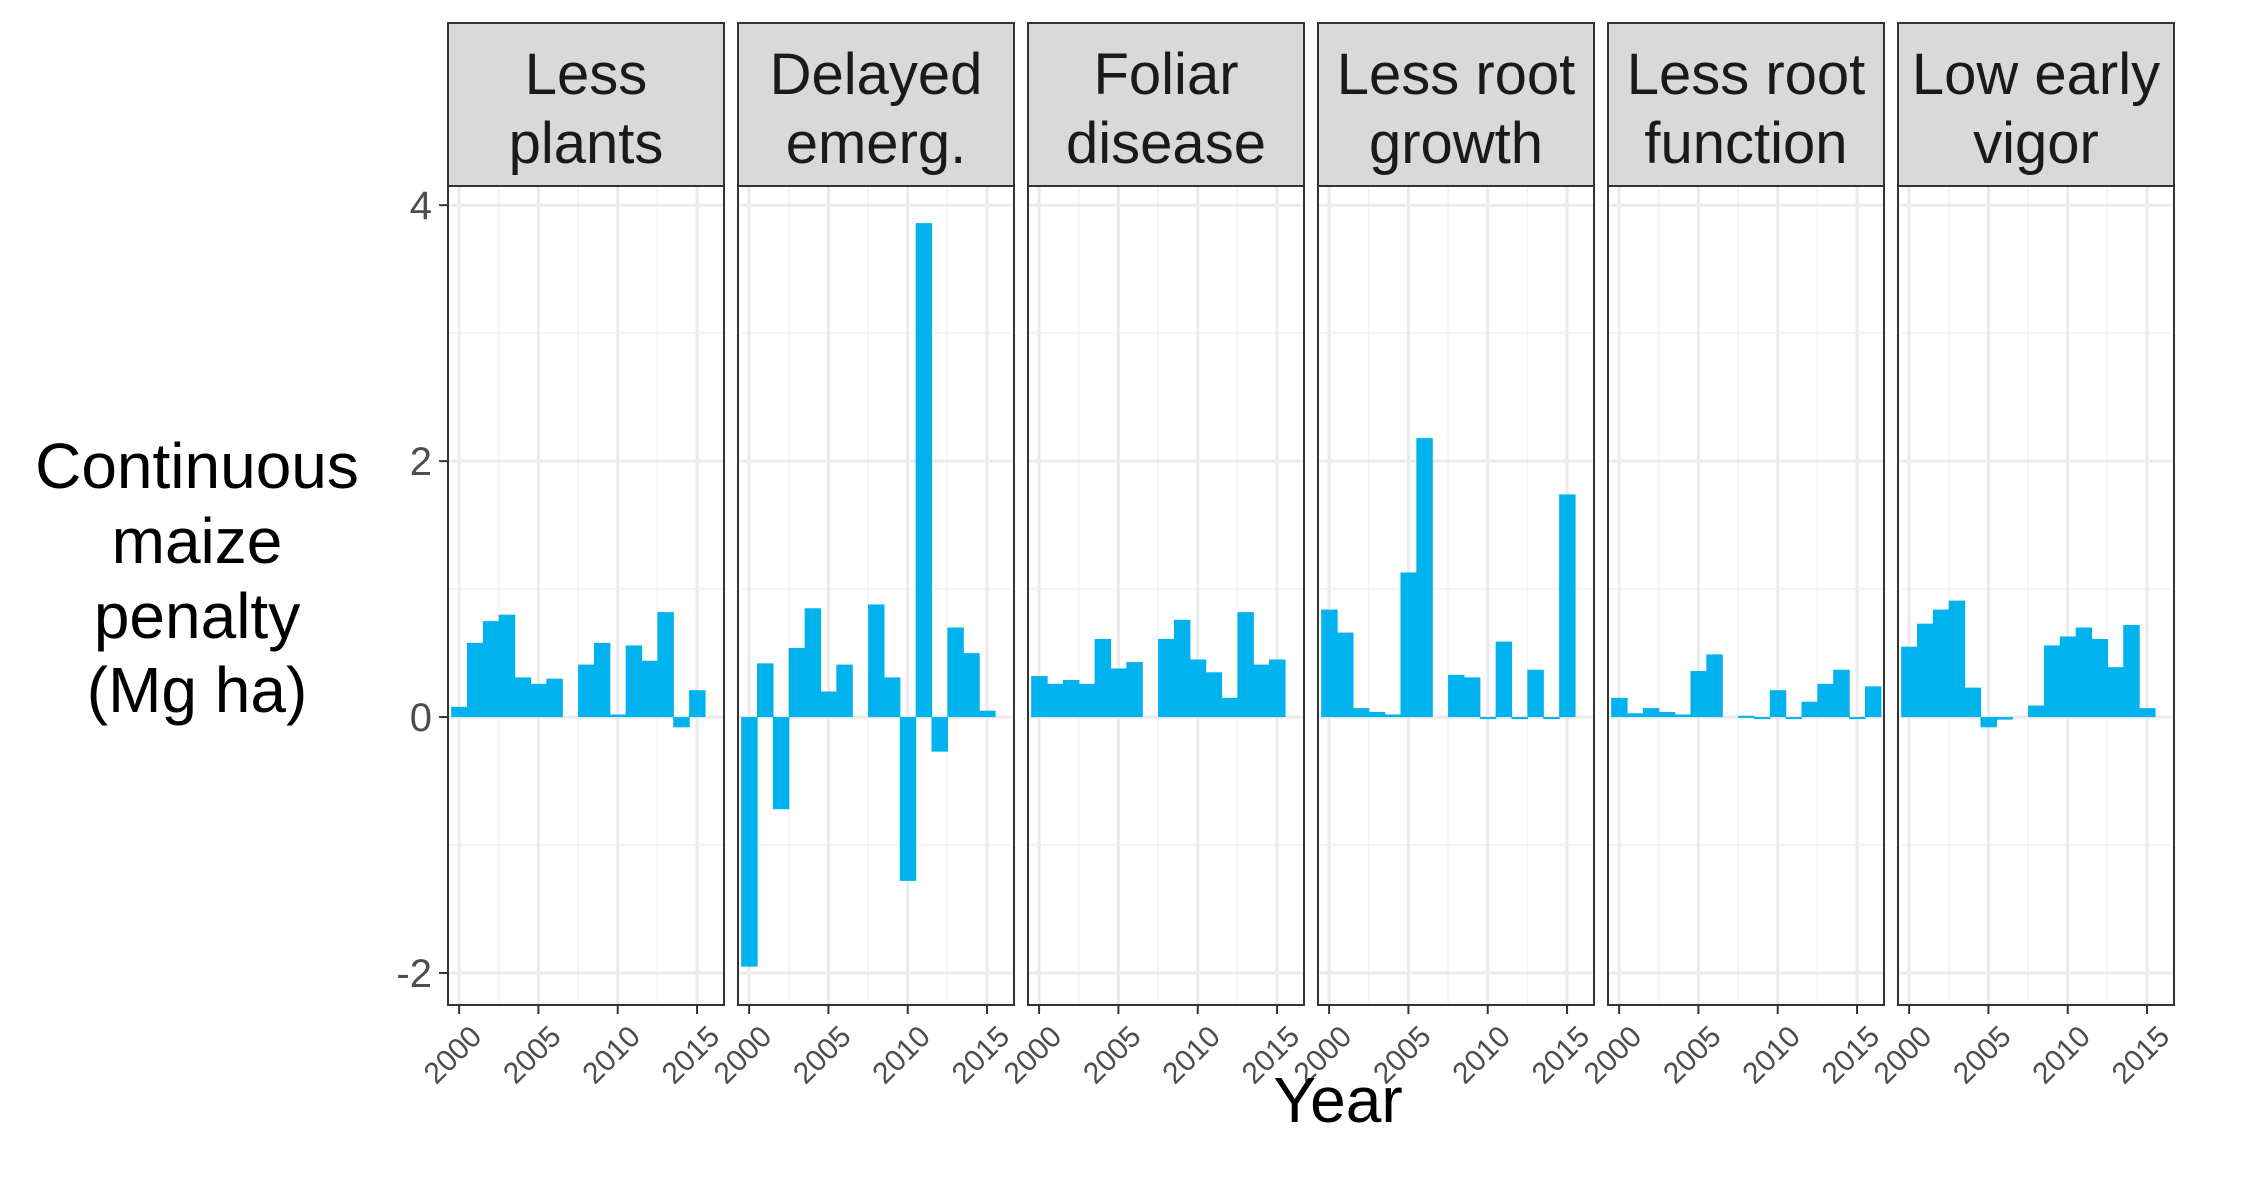  Describe the element at coordinates (1745, 143) in the screenshot. I see `facet-strip-label: function` at that location.